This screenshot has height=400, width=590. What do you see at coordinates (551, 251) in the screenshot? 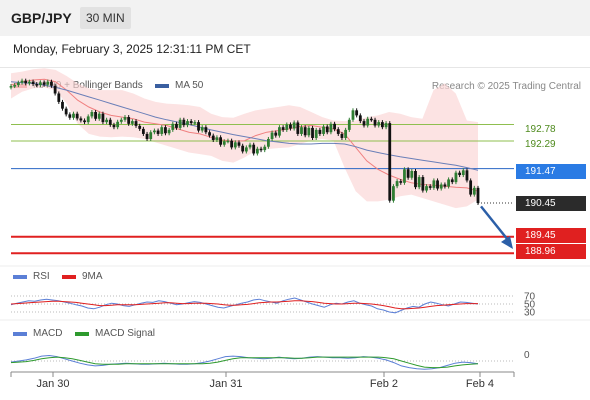
I see `level-tag-188-96: 188.96` at bounding box center [551, 251].